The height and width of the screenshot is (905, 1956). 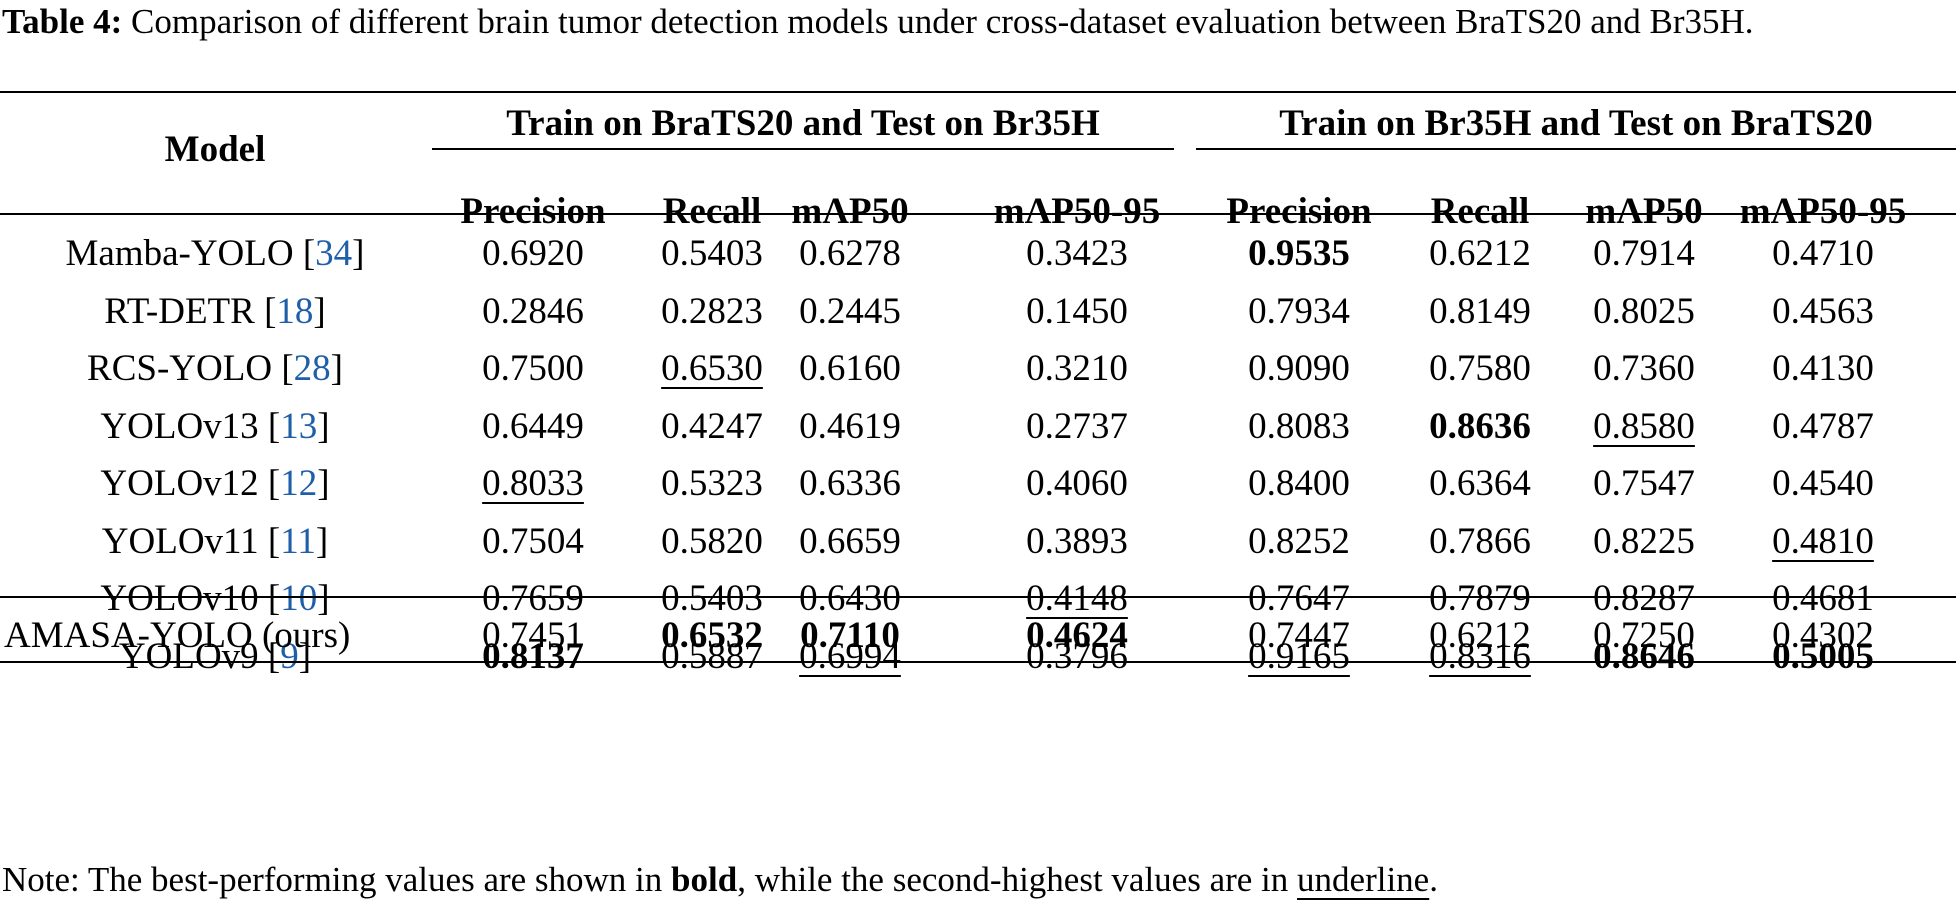 I want to click on table-cell: 0.5887, so click(x=712, y=657).